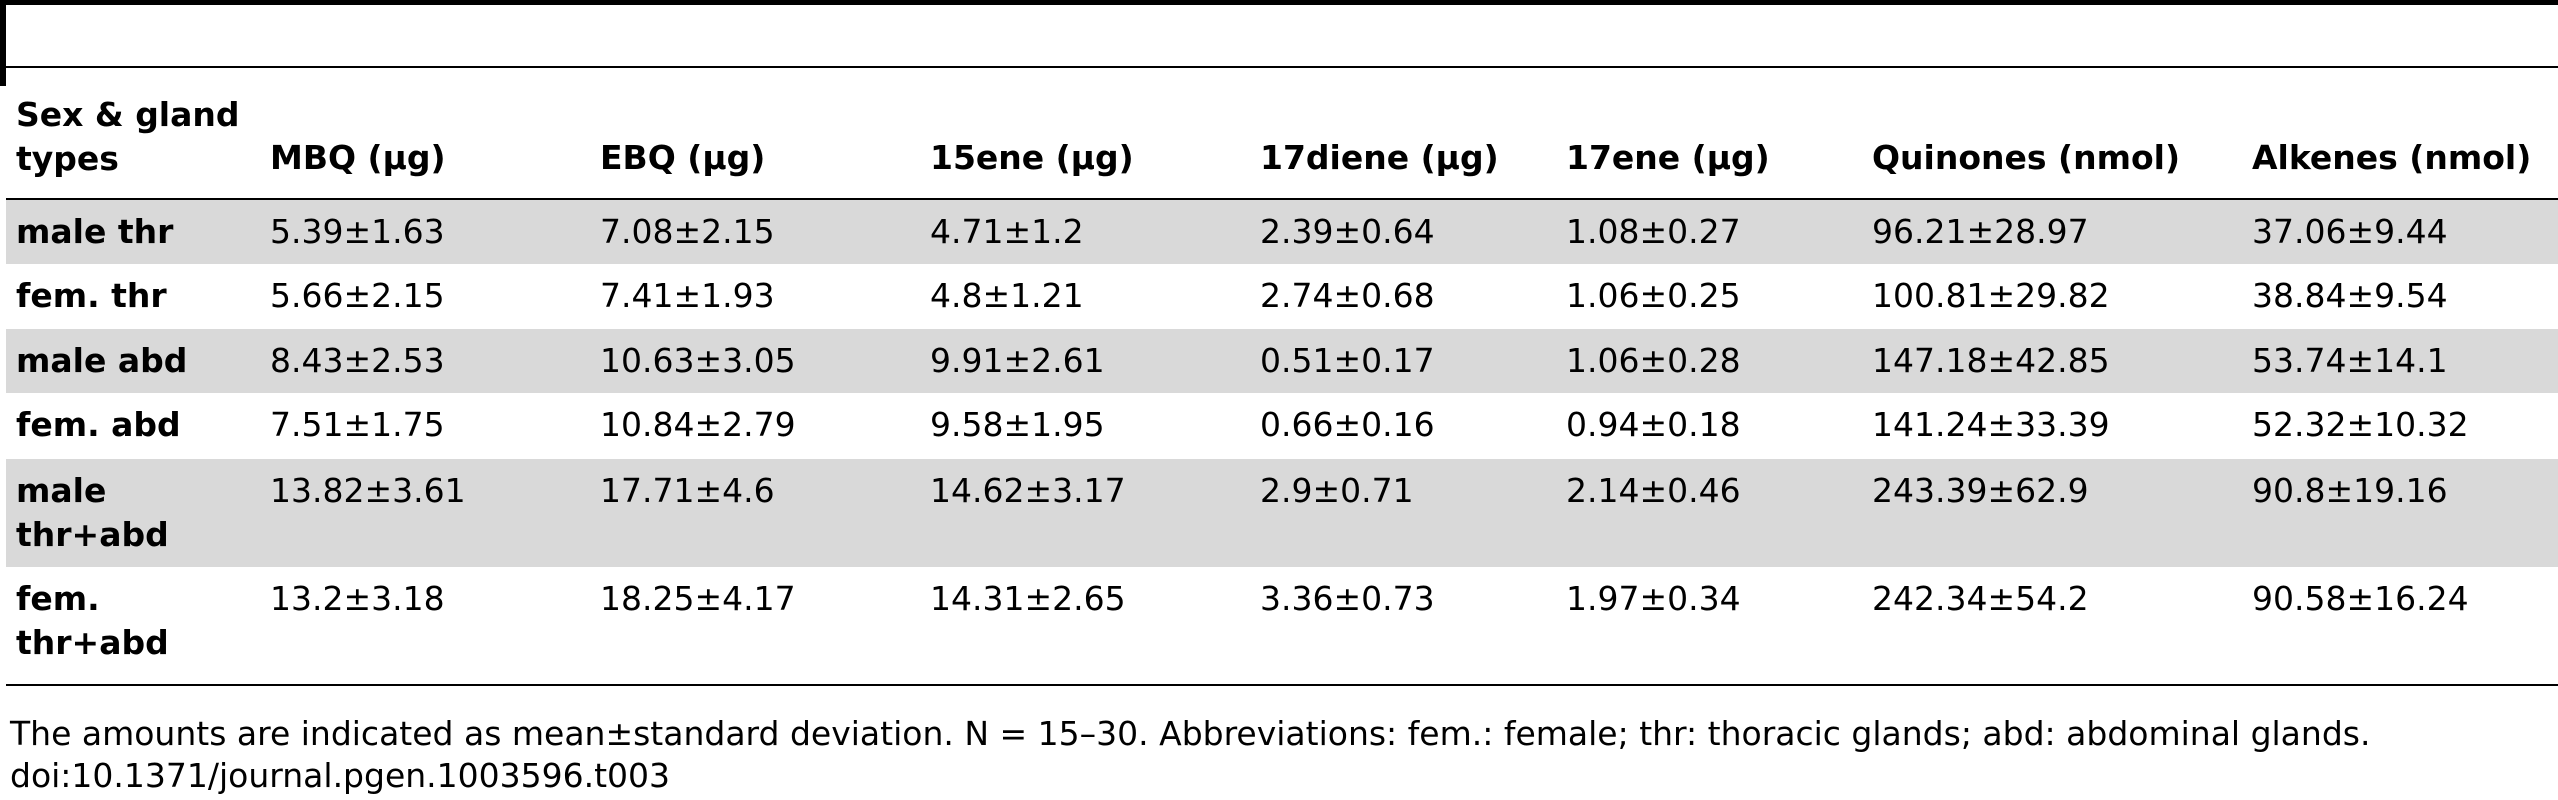 This screenshot has height=800, width=2558. Describe the element at coordinates (95, 231) in the screenshot. I see `row-label: male thr` at that location.